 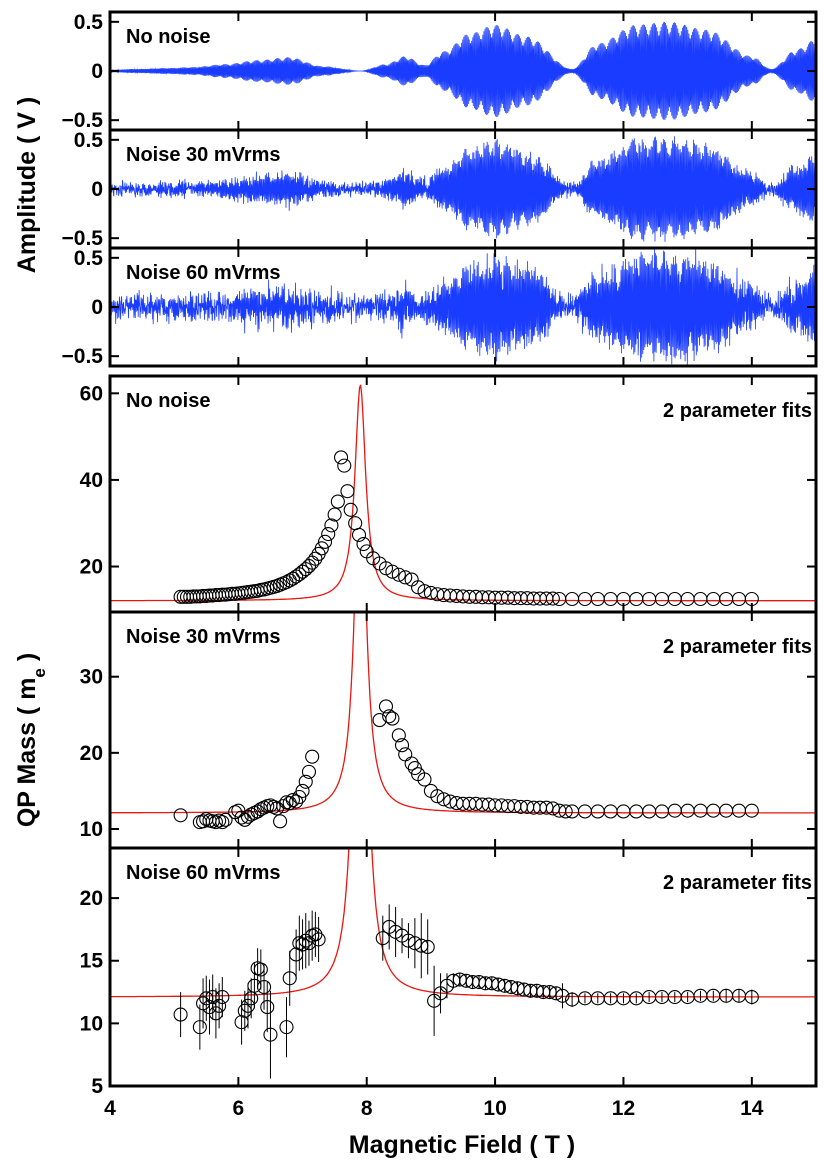 I want to click on qp-mass-label-end: ), so click(x=27, y=660).